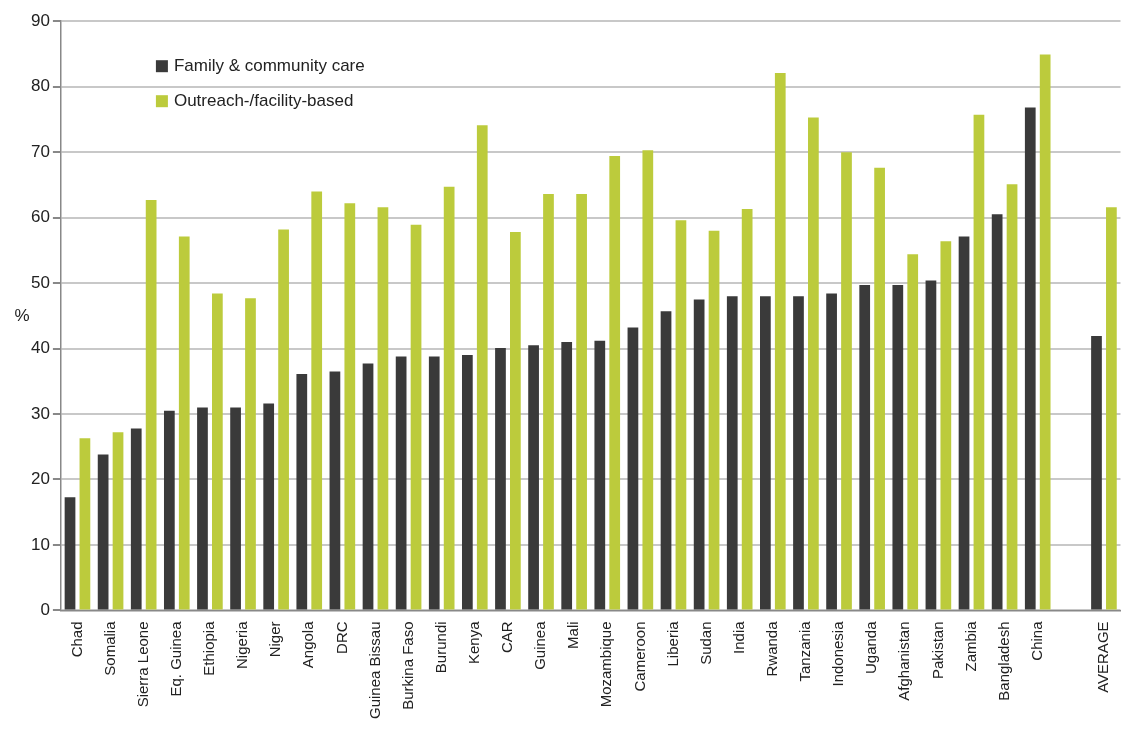  I want to click on legend-label: Outreach-/facility-based, so click(263, 100).